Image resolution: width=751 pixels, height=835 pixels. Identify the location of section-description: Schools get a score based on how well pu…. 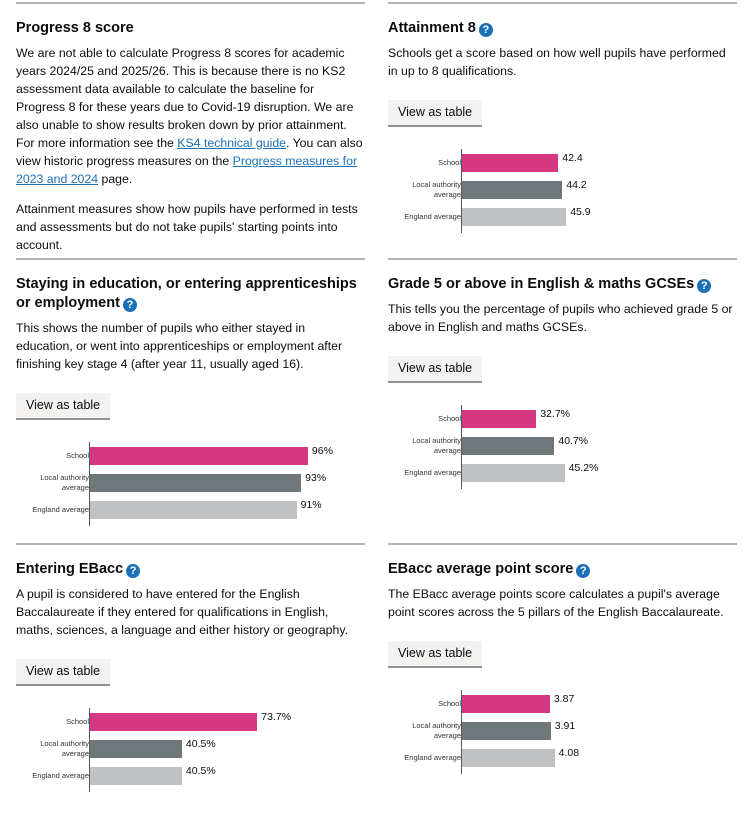
(557, 62).